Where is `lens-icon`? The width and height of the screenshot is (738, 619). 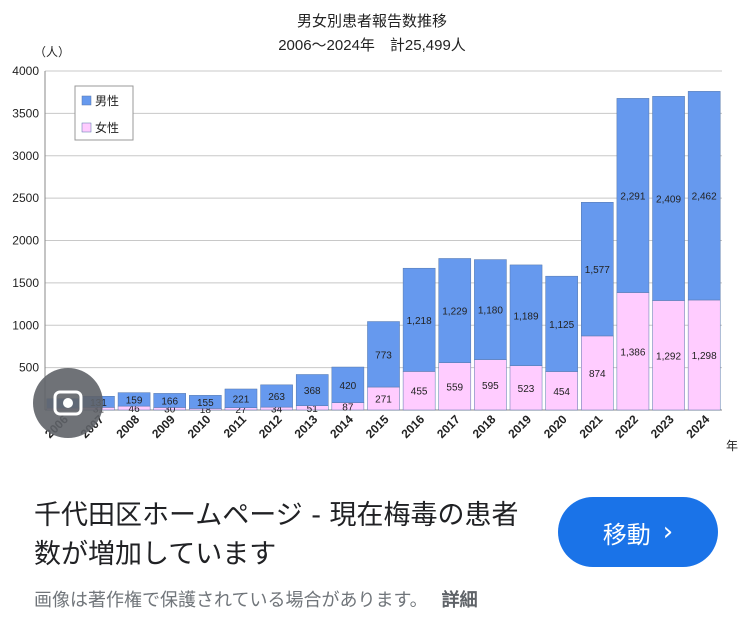 lens-icon is located at coordinates (68, 403).